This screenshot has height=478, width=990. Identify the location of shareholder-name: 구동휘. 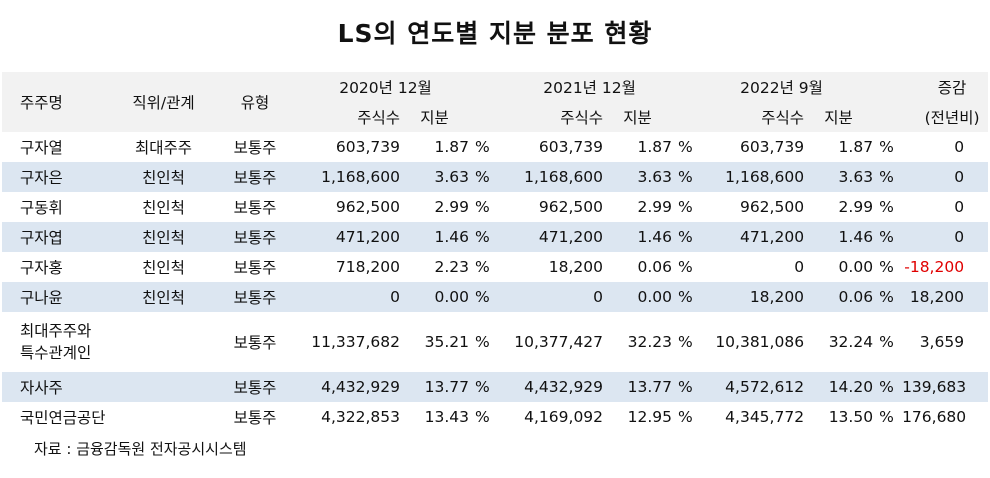
(41, 208).